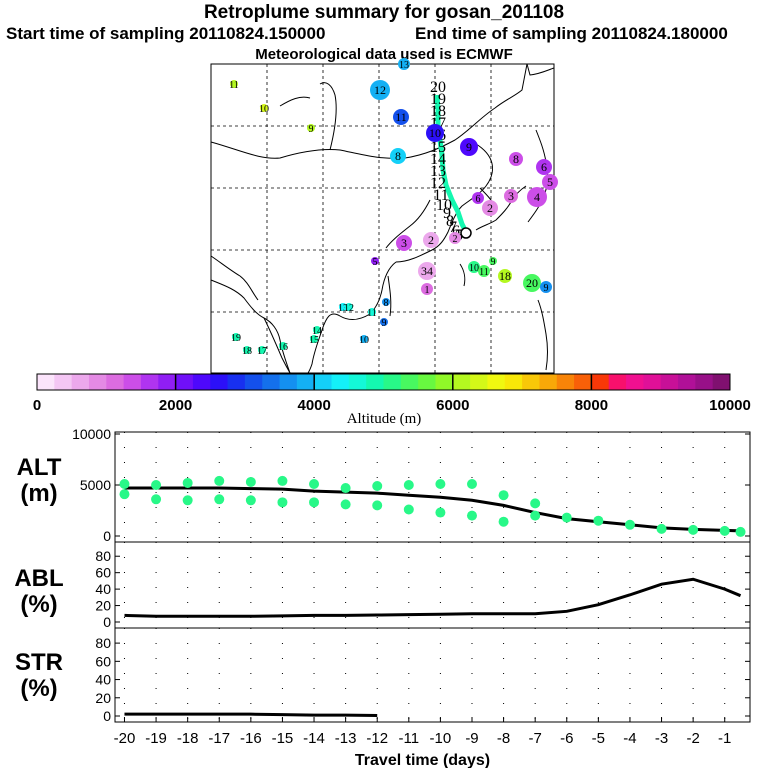 Image resolution: width=768 pixels, height=768 pixels. What do you see at coordinates (103, 606) in the screenshot?
I see `y-tick-label: 20` at bounding box center [103, 606].